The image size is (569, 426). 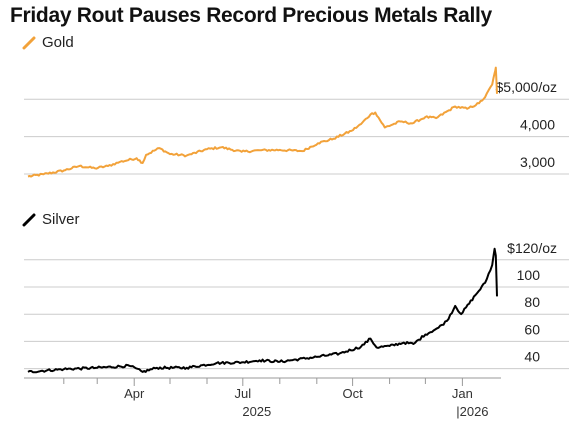 What do you see at coordinates (532, 302) in the screenshot?
I see `silver-y-tick-label: 80` at bounding box center [532, 302].